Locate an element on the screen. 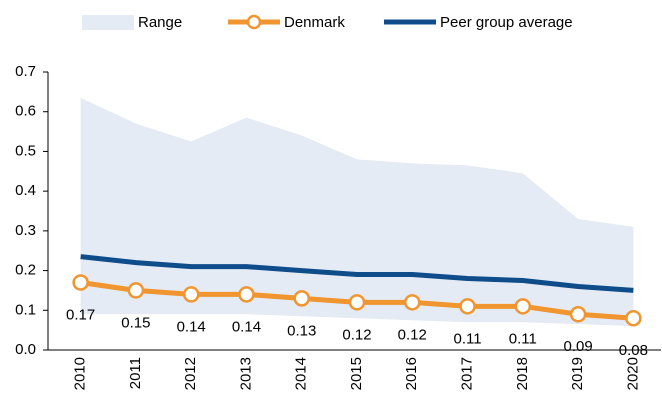 This screenshot has height=405, width=662. legend-item: Range is located at coordinates (132, 22).